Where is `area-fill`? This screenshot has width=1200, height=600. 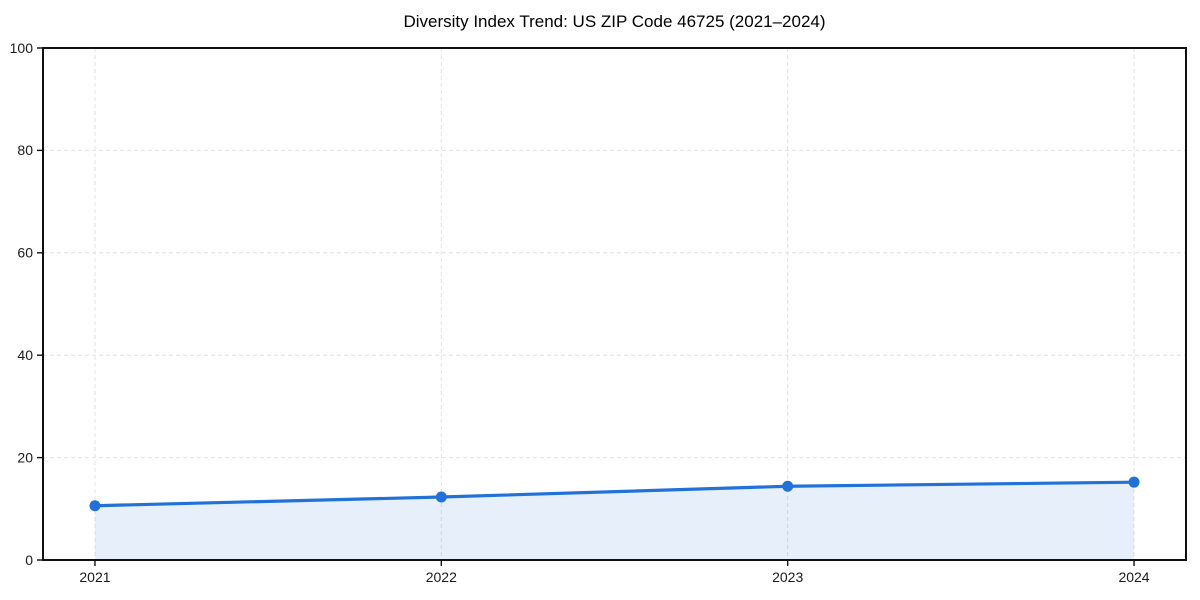
area-fill is located at coordinates (614, 521).